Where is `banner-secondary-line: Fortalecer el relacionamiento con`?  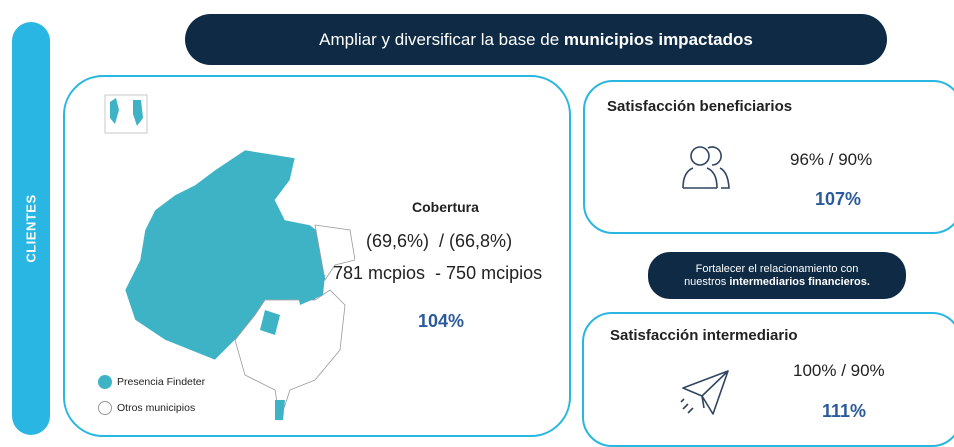 banner-secondary-line: Fortalecer el relacionamiento con is located at coordinates (777, 268).